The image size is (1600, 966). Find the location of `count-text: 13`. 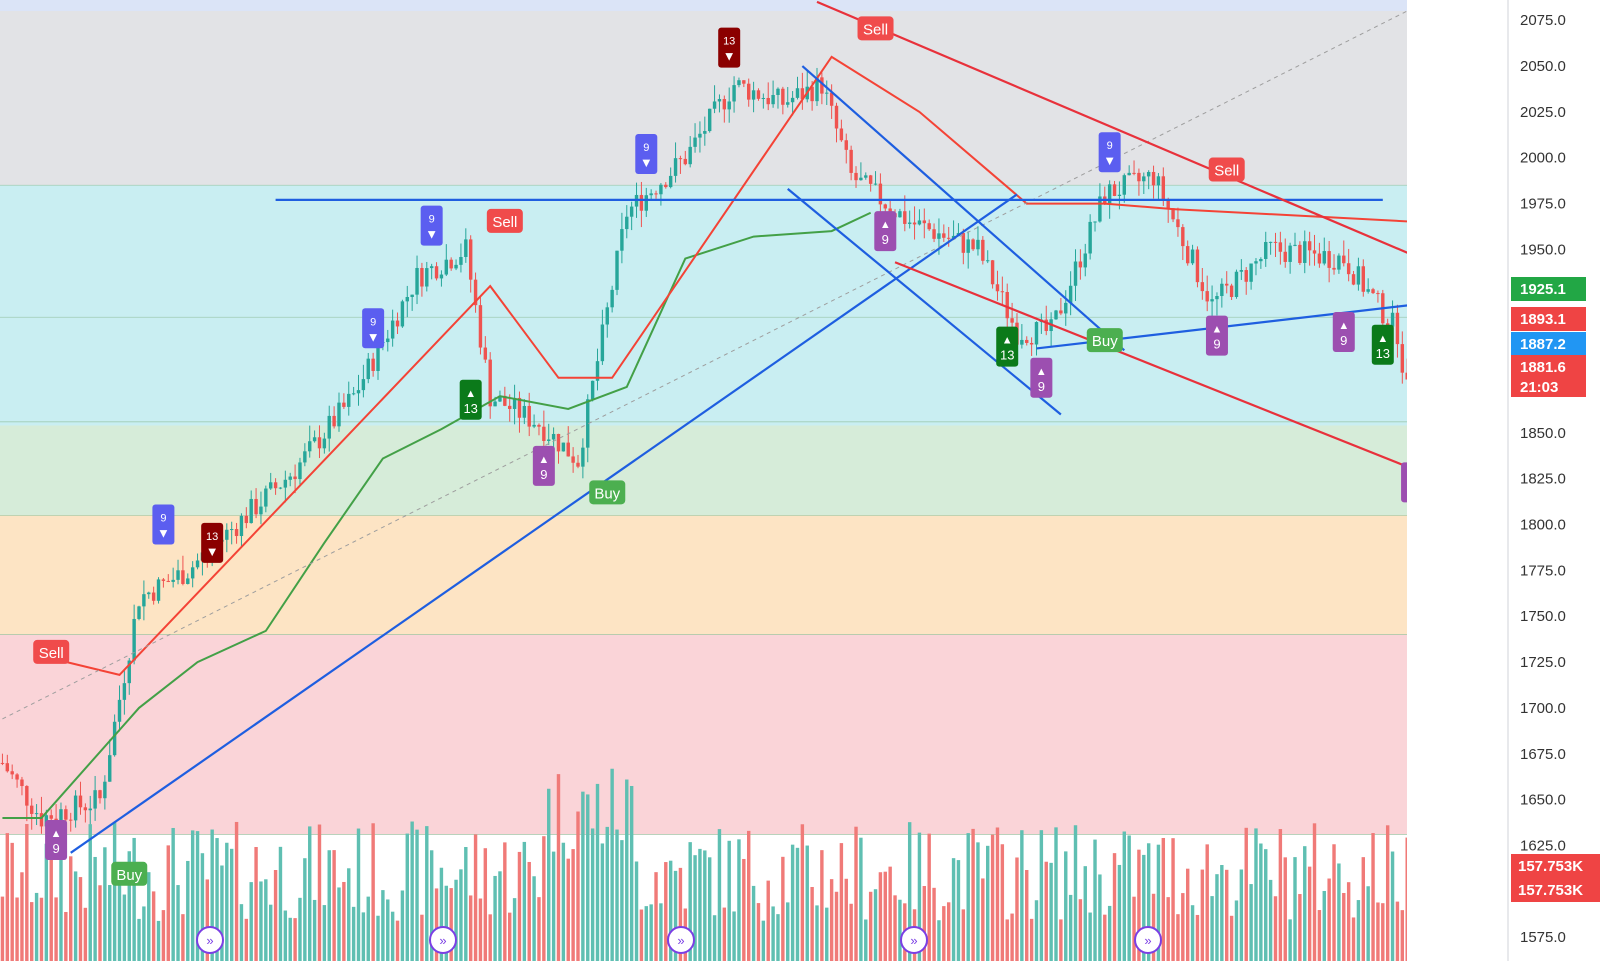

count-text: 13 is located at coordinates (1007, 355).